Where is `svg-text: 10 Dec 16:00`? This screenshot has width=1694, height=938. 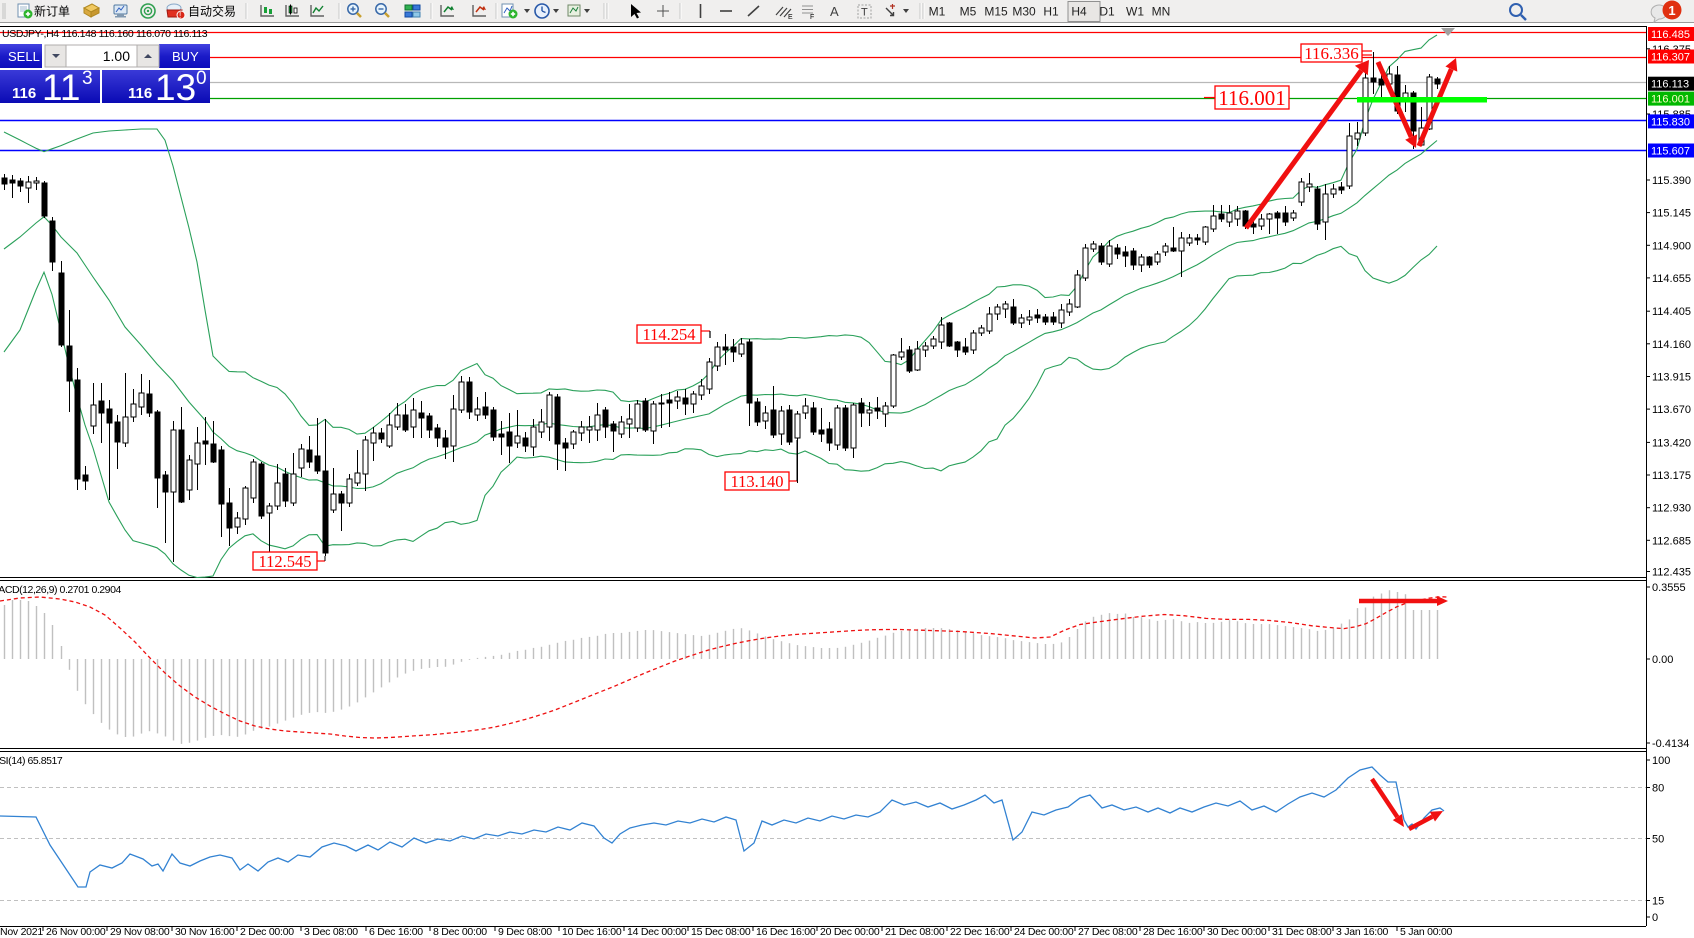
svg-text: 10 Dec 16:00 is located at coordinates (592, 932).